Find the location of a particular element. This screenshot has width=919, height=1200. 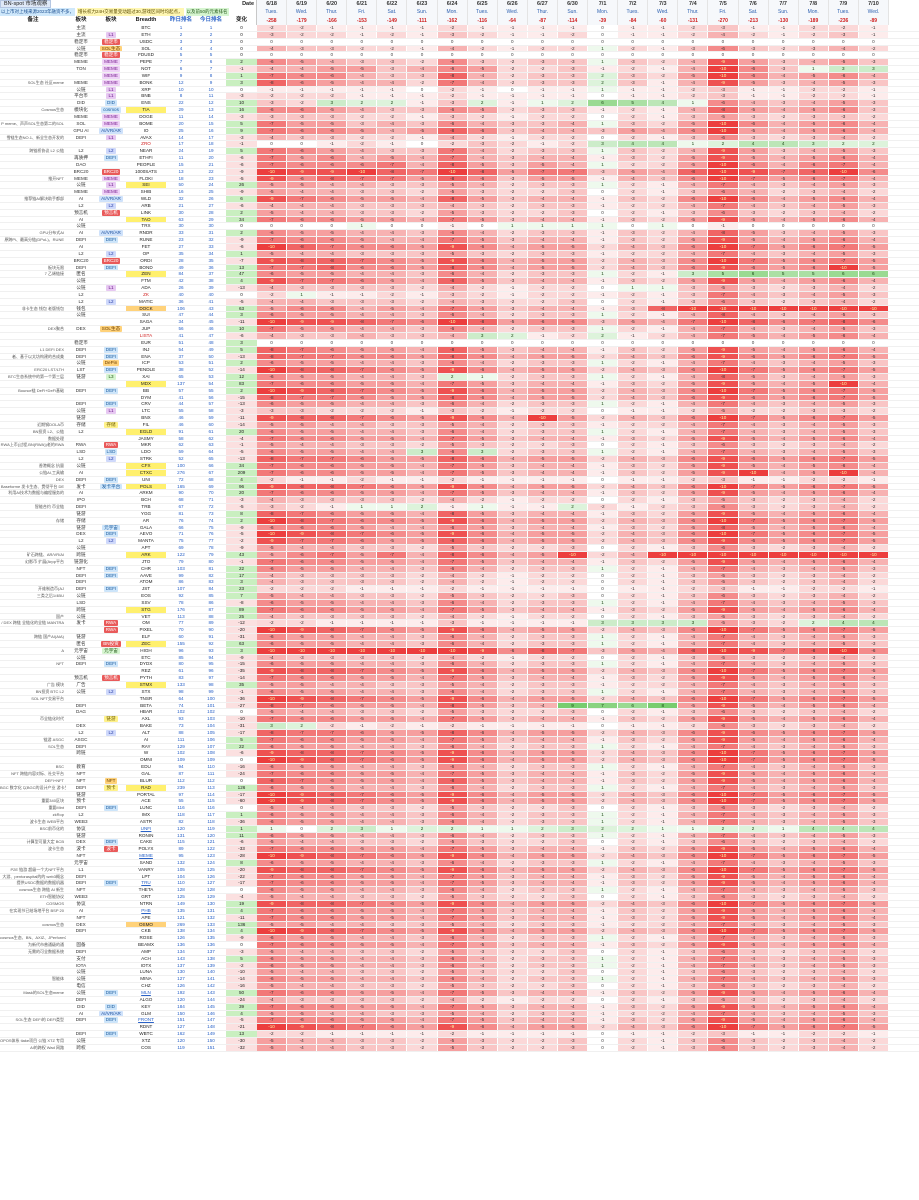

rank-today-cell: 19 is located at coordinates (211, 151).